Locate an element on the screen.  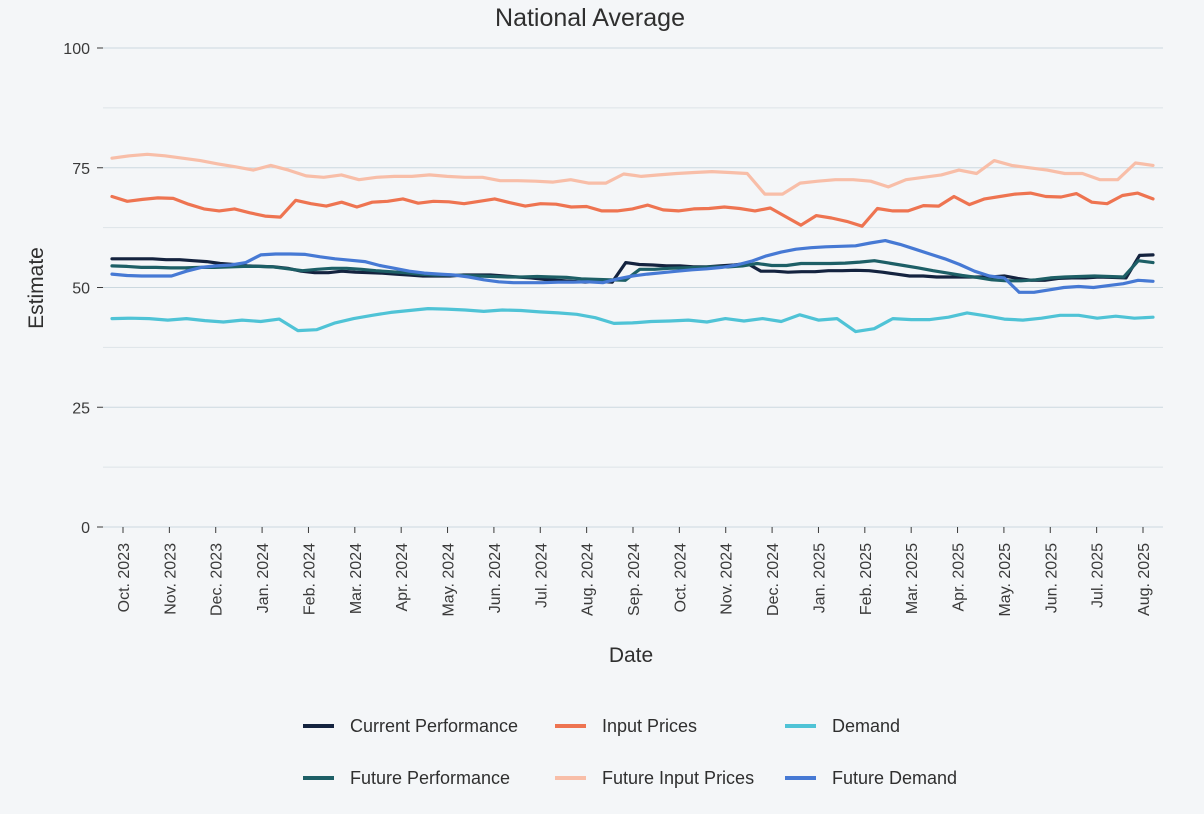
x-tick-label: Jan. 2024 is located at coordinates (263, 578).